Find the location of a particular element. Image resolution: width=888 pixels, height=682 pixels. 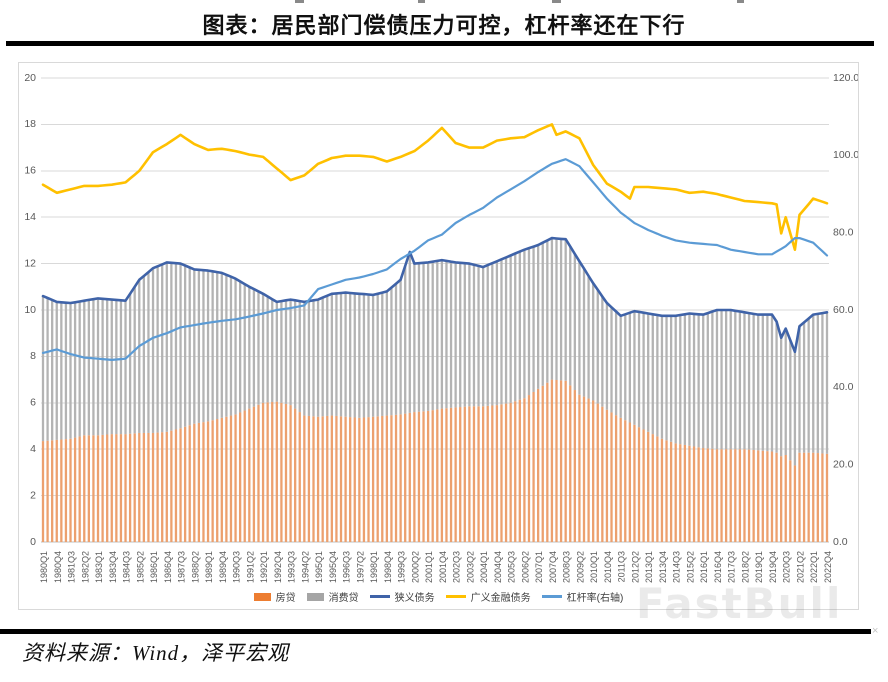

left-axis-label: 2 is located at coordinates (33, 495).